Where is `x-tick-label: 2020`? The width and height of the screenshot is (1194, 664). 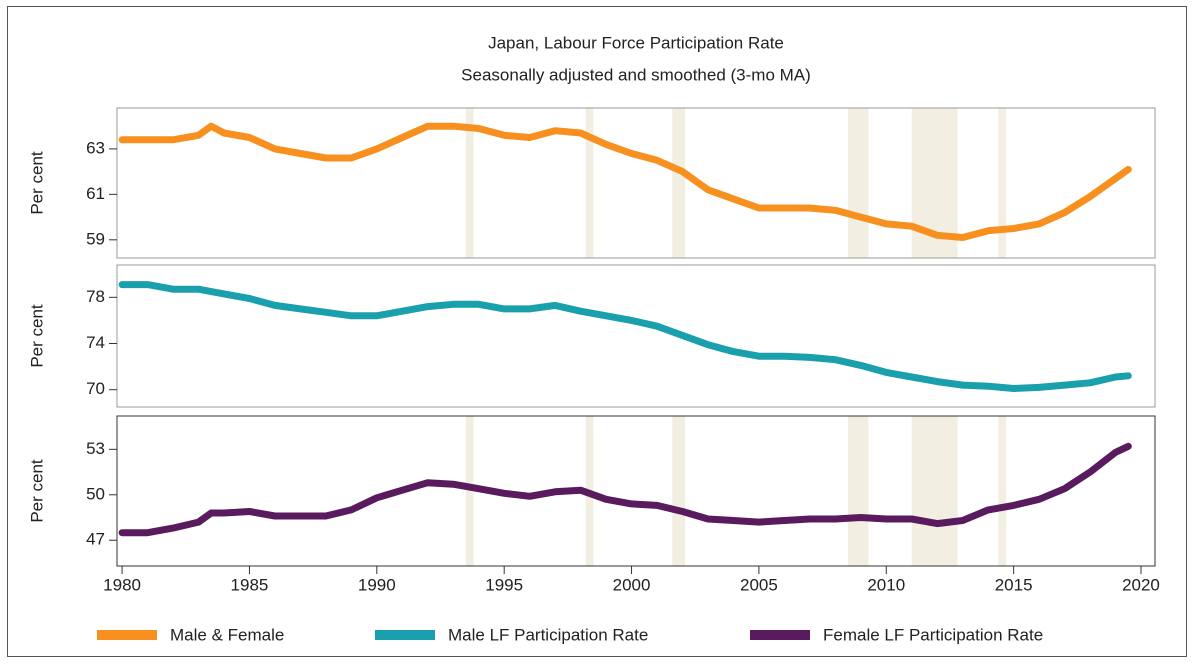 x-tick-label: 2020 is located at coordinates (1141, 584).